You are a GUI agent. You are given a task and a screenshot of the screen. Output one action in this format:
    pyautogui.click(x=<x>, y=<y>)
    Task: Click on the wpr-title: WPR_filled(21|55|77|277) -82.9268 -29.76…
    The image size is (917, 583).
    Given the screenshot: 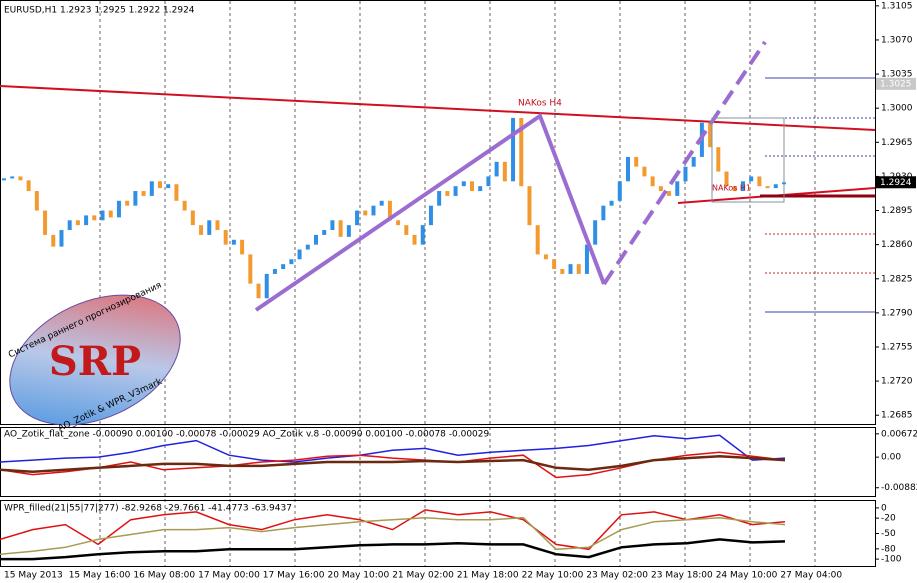 What is the action you would take?
    pyautogui.click(x=148, y=509)
    